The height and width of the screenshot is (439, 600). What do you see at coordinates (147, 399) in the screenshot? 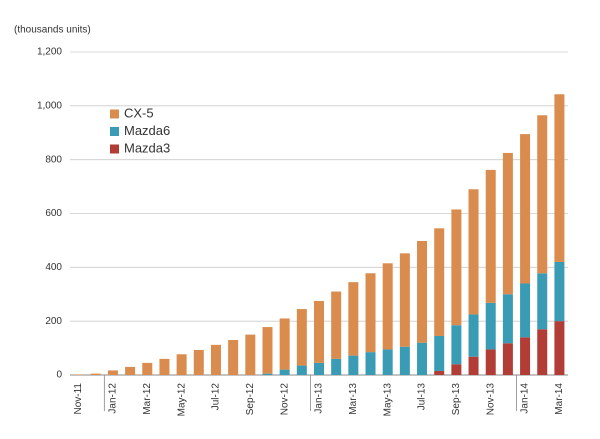
I see `x-tick-label: Mar-12` at bounding box center [147, 399].